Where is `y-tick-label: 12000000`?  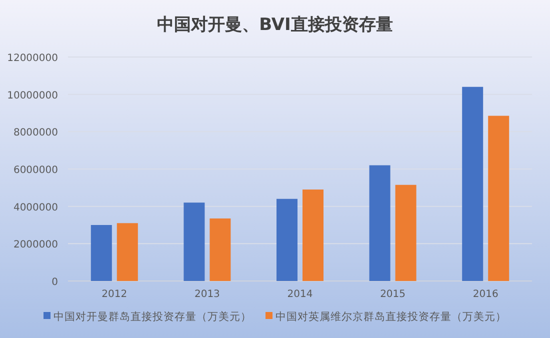
y-tick-label: 12000000 is located at coordinates (32, 58).